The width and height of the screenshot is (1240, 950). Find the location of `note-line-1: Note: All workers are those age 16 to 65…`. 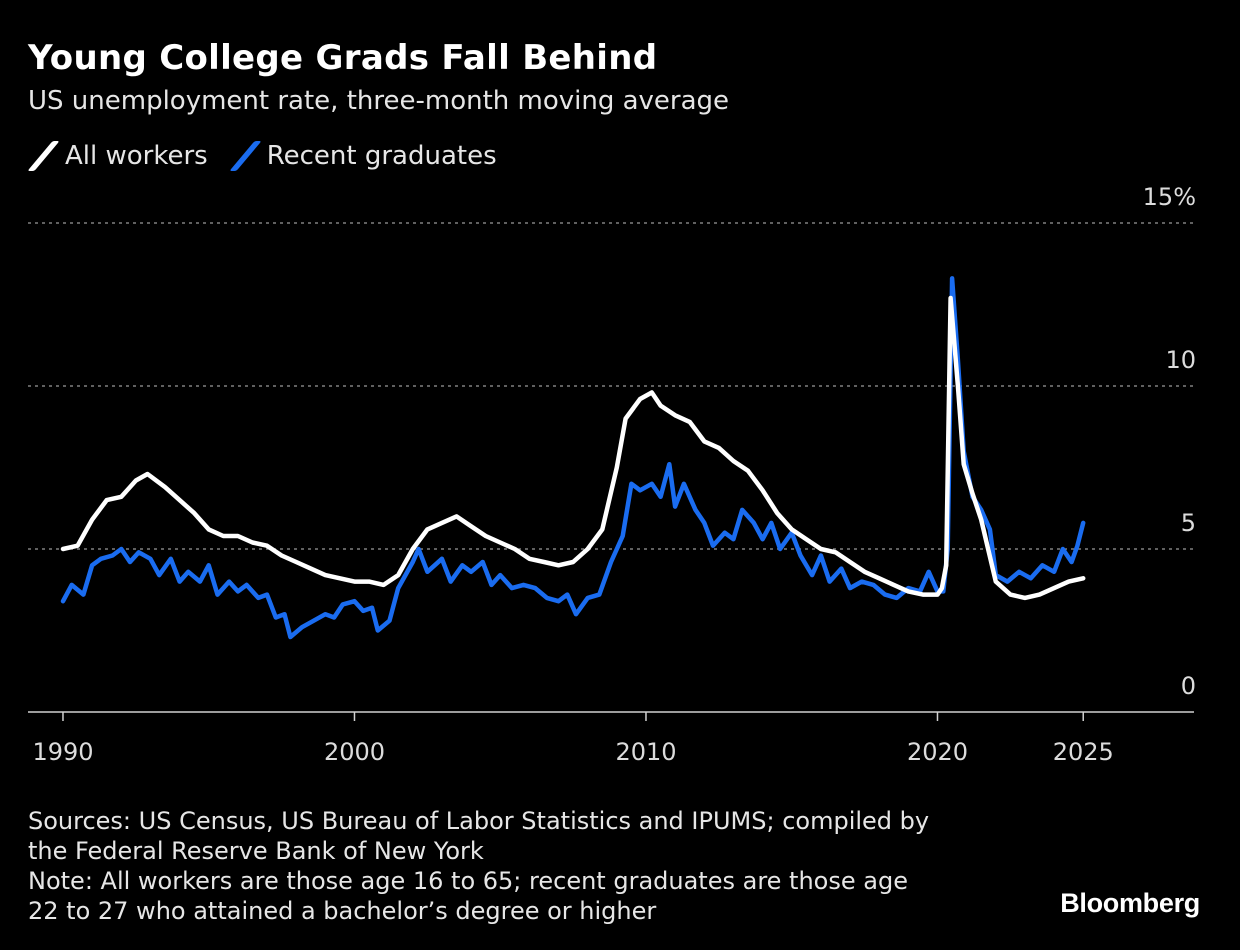

note-line-1: Note: All workers are those age 16 to 65… is located at coordinates (468, 881).